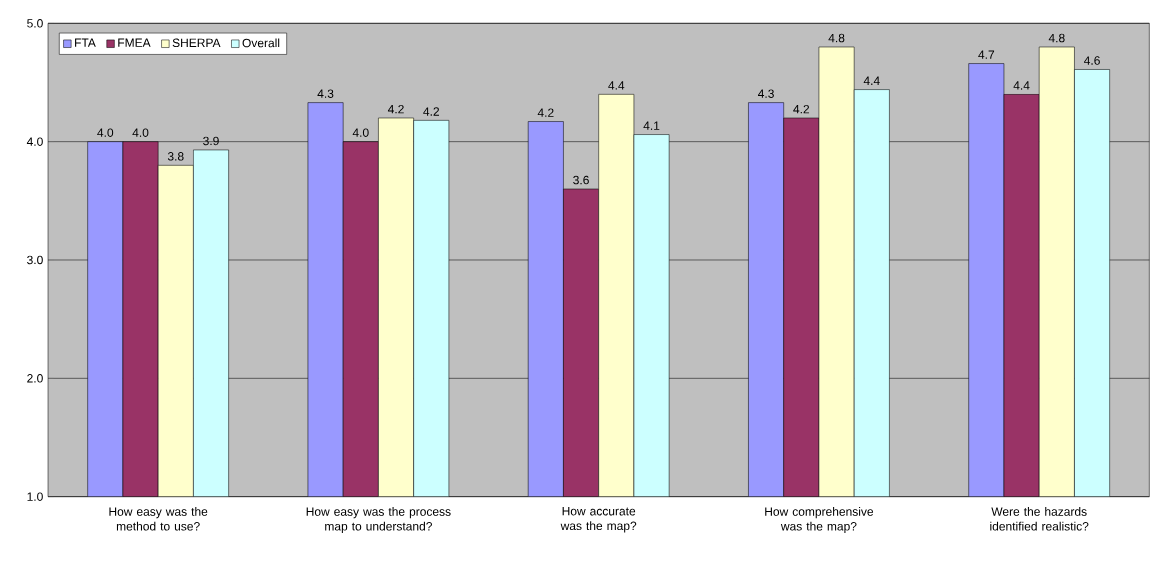  I want to click on y-tick-label: 4.0, so click(34, 141).